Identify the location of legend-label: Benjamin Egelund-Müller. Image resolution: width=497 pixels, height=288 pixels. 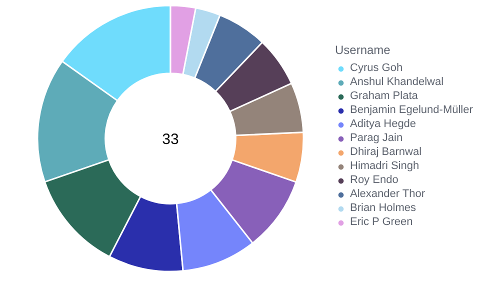
(411, 110).